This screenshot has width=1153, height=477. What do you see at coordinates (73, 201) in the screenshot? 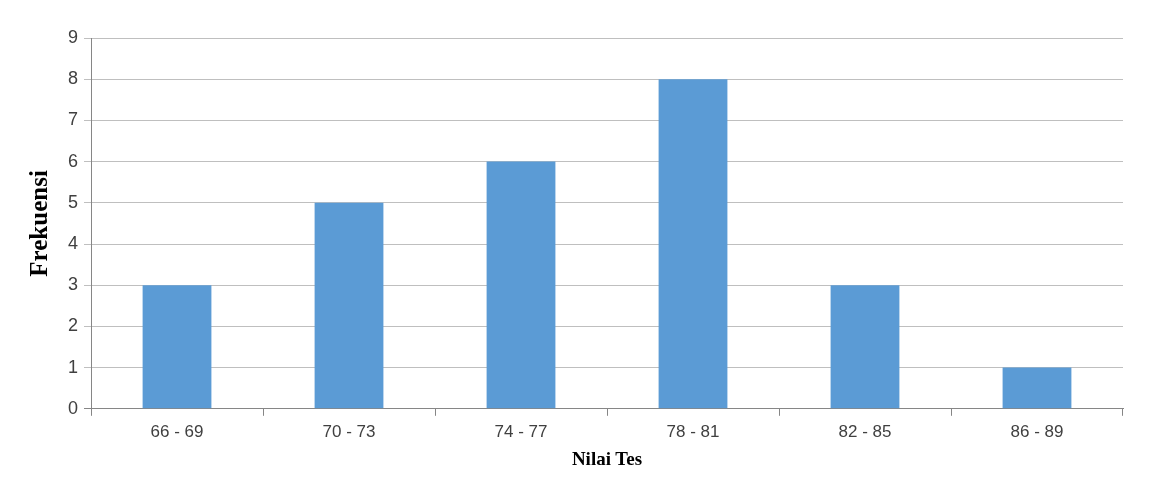
I see `y-tick-label: 5` at bounding box center [73, 201].